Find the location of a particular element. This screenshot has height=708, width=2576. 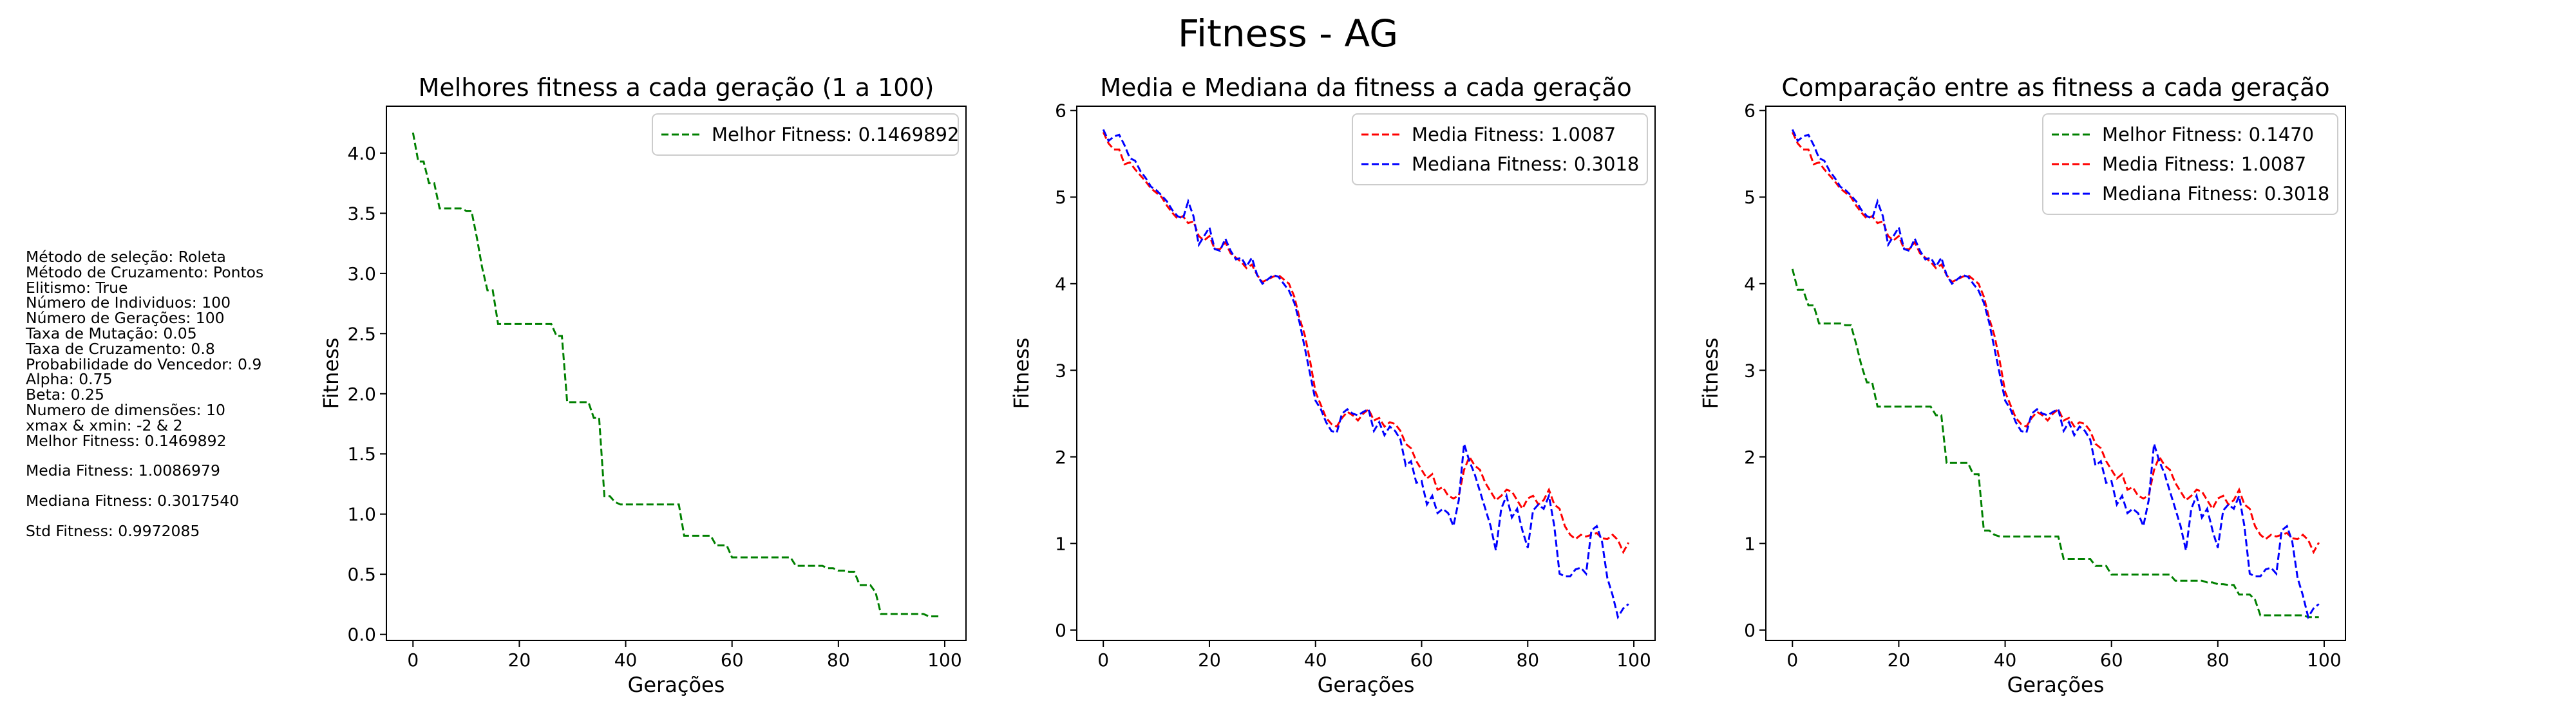

parameter-line: Std Fitness: 0.9972085 is located at coordinates (113, 530).